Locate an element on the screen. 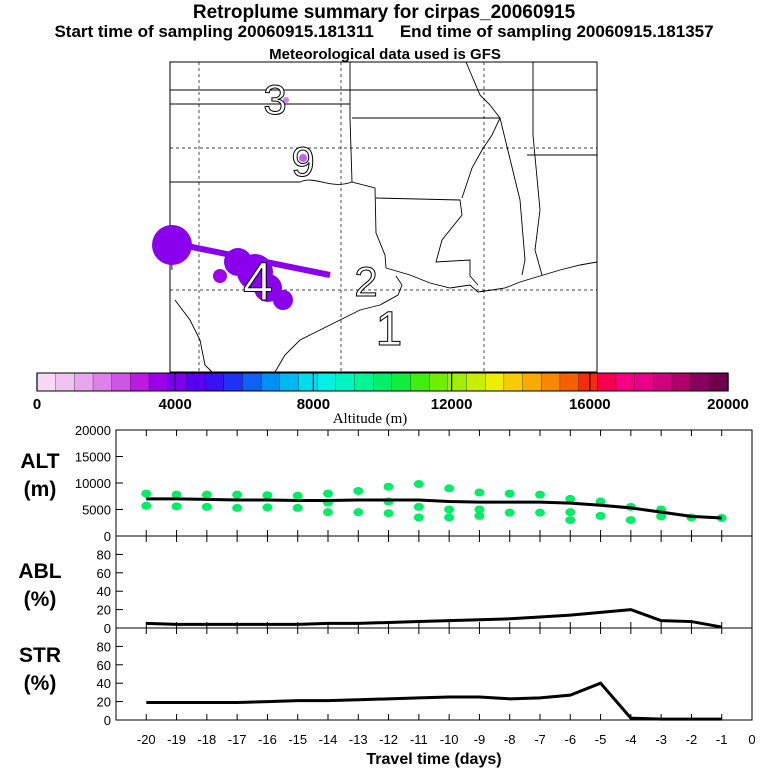 The image size is (768, 768). day-marker-3: 3 is located at coordinates (274, 99).